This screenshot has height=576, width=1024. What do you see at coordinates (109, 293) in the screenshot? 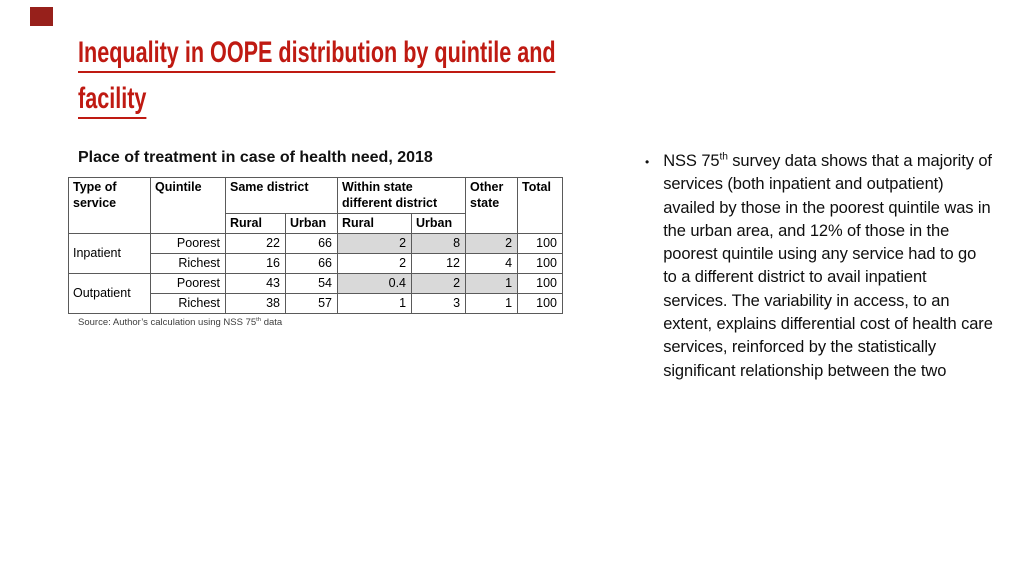
I see `cell-service-outpatient: Outpatient` at bounding box center [109, 293].